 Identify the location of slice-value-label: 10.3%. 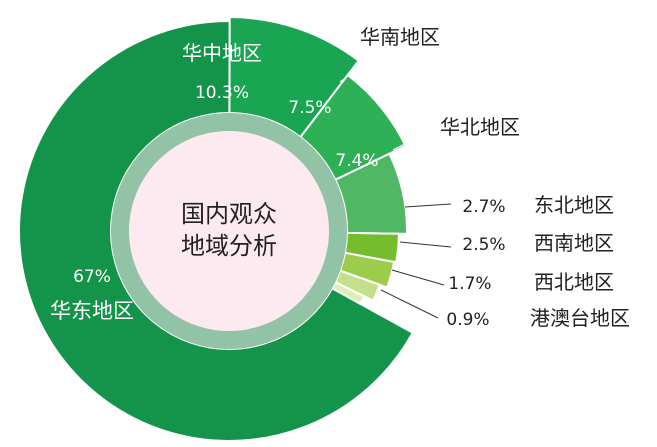
(222, 93).